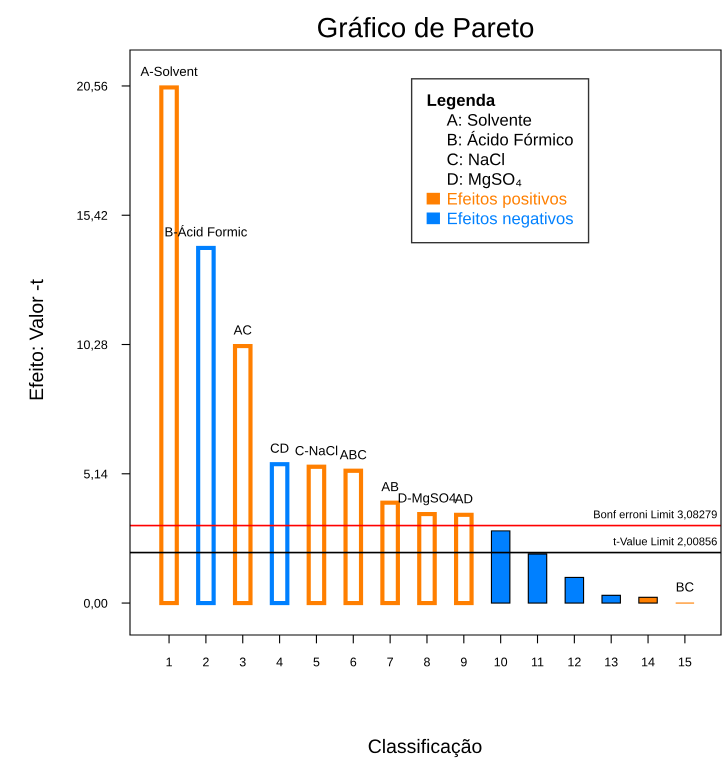 This screenshot has height=761, width=722. What do you see at coordinates (462, 102) in the screenshot?
I see `legend-title: Legenda` at bounding box center [462, 102].